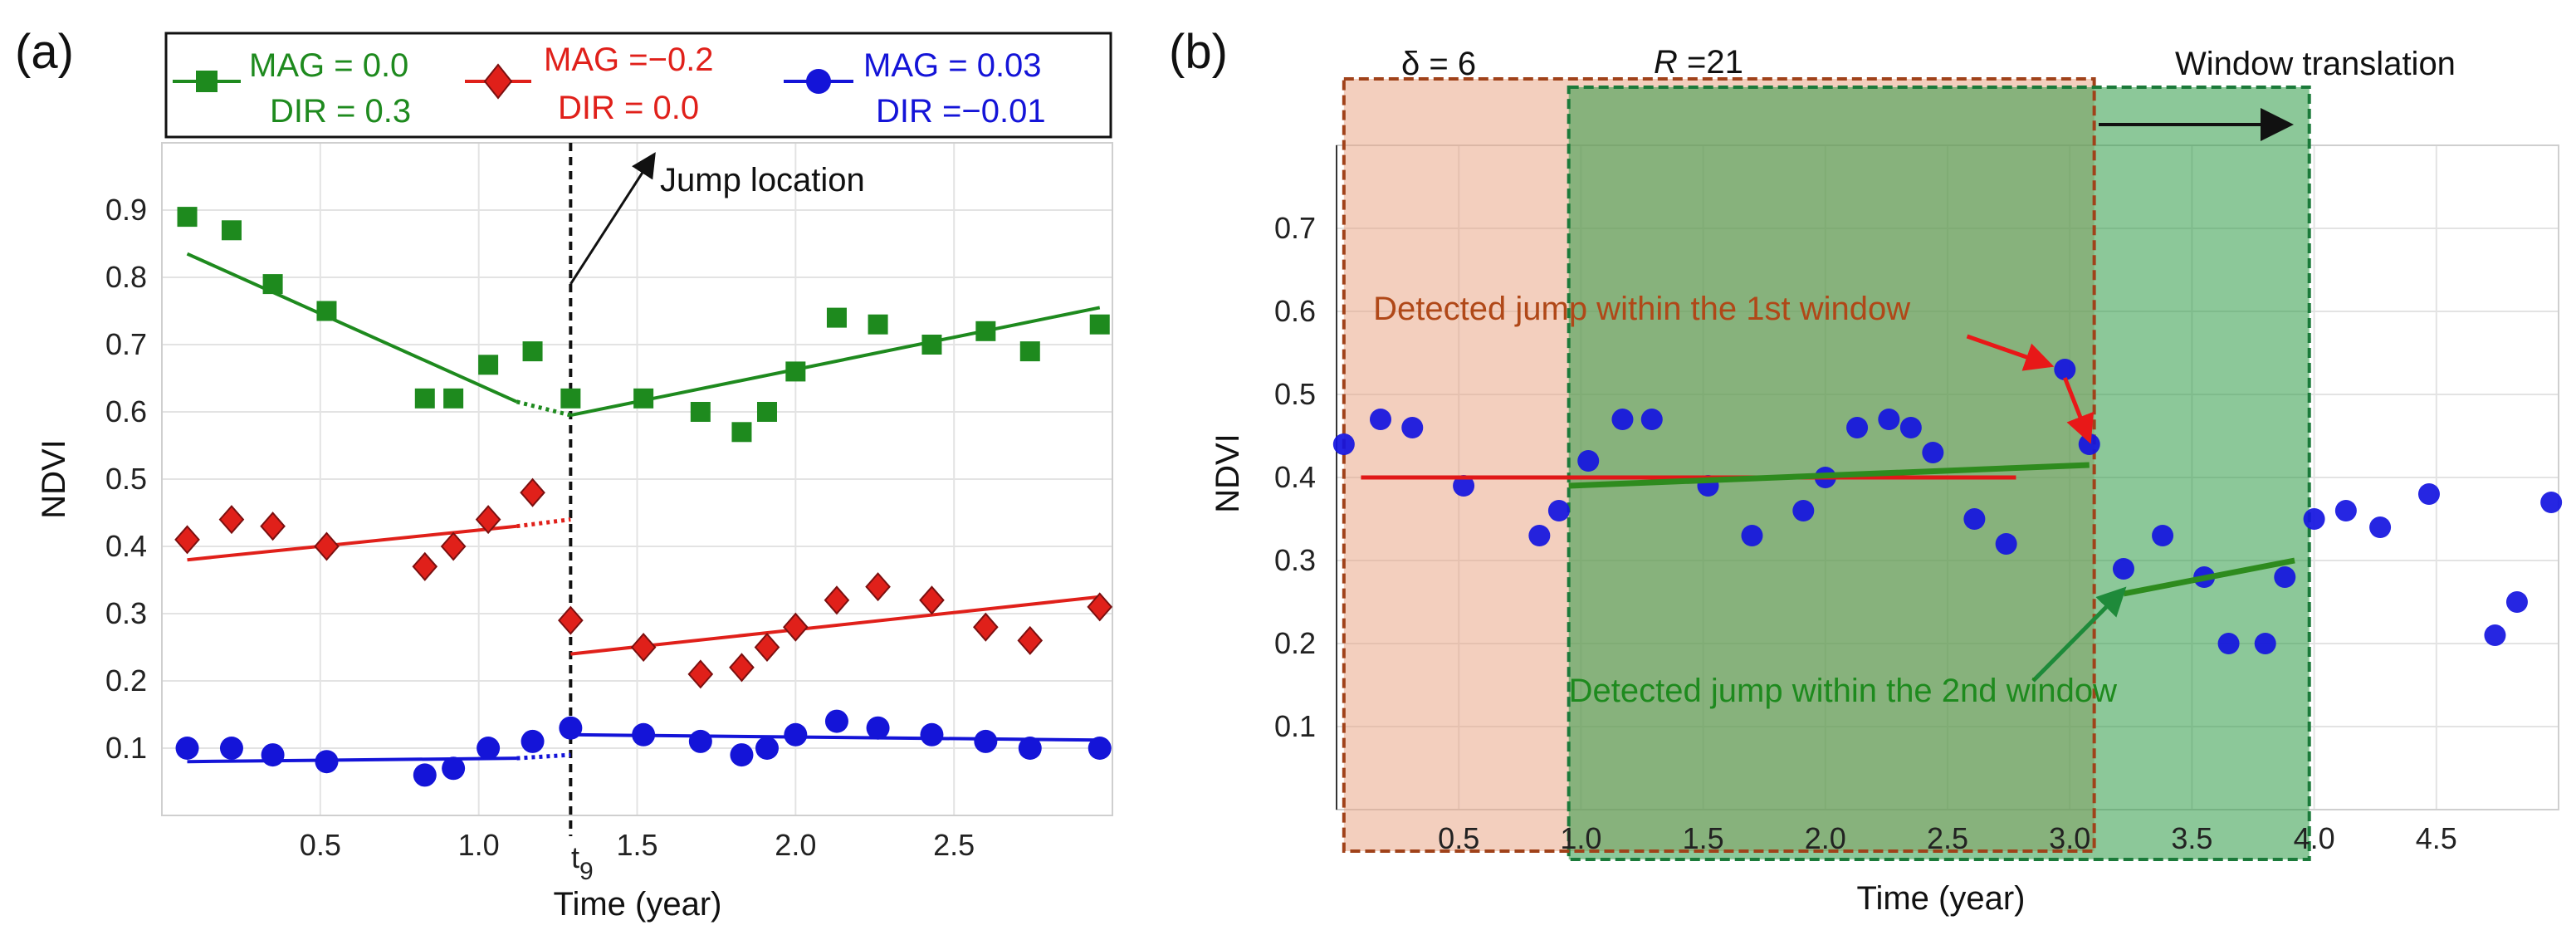 This screenshot has width=2576, height=935. What do you see at coordinates (498, 81) in the screenshot?
I see `legend-marker-red` at bounding box center [498, 81].